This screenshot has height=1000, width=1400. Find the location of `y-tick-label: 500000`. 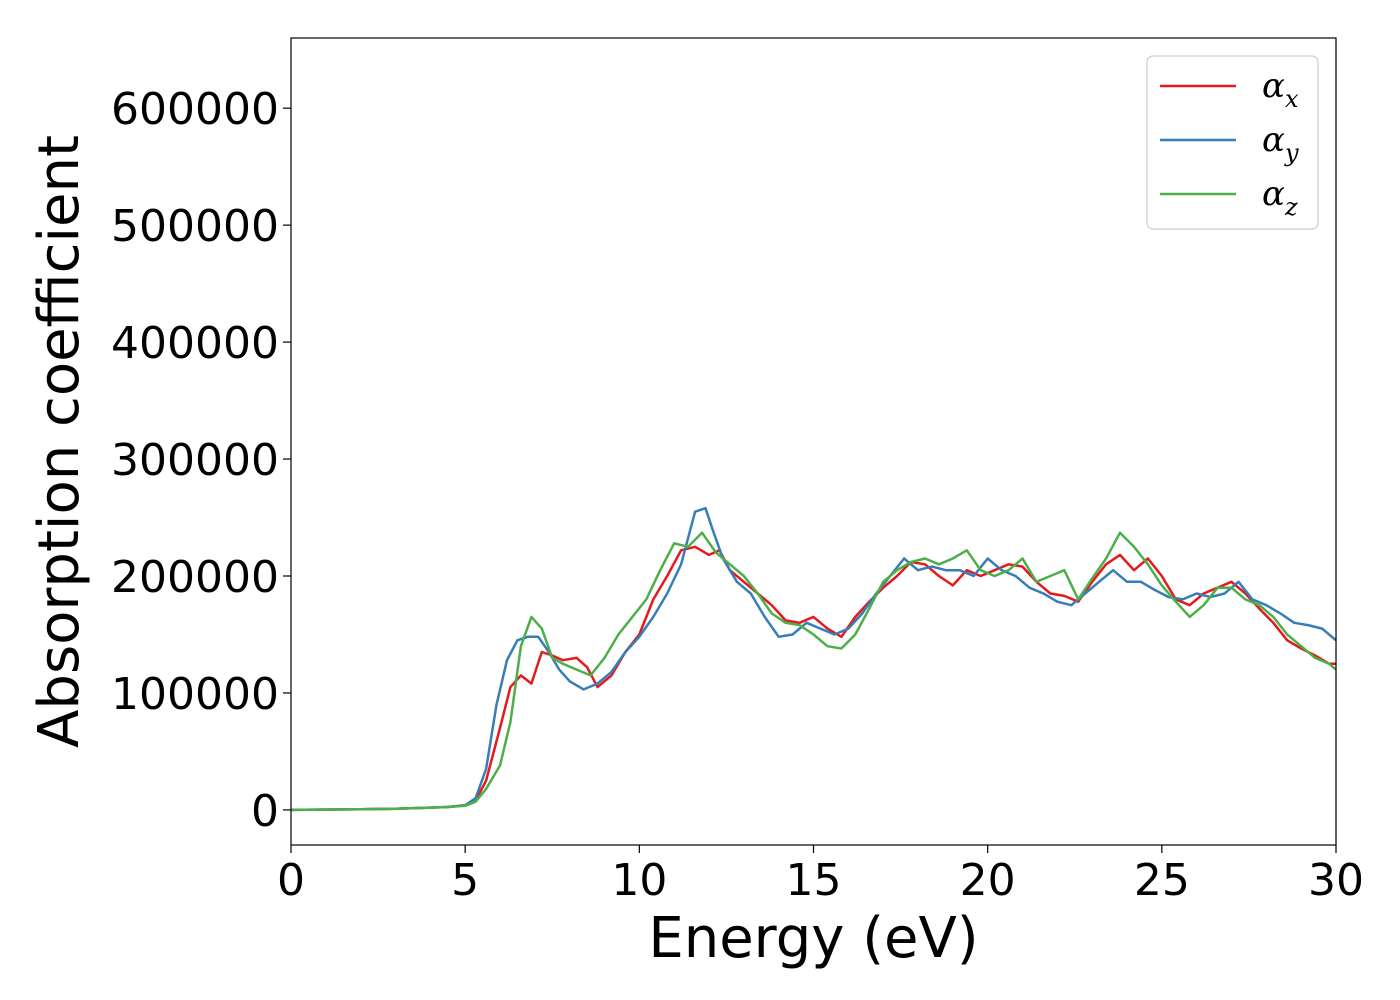

y-tick-label: 500000 is located at coordinates (195, 226).